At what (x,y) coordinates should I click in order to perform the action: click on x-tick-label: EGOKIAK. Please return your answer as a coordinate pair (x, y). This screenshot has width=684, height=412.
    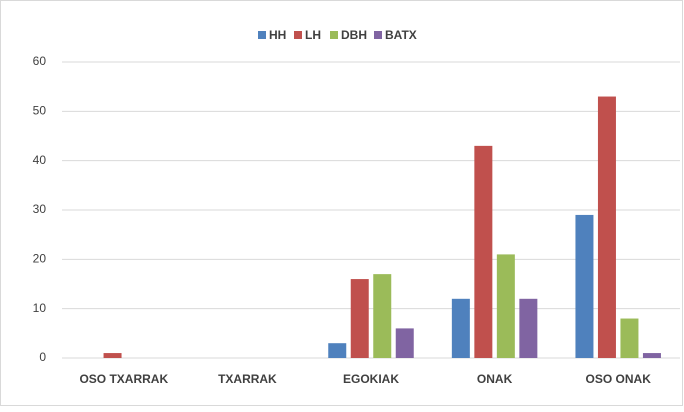
    Looking at the image, I should click on (371, 379).